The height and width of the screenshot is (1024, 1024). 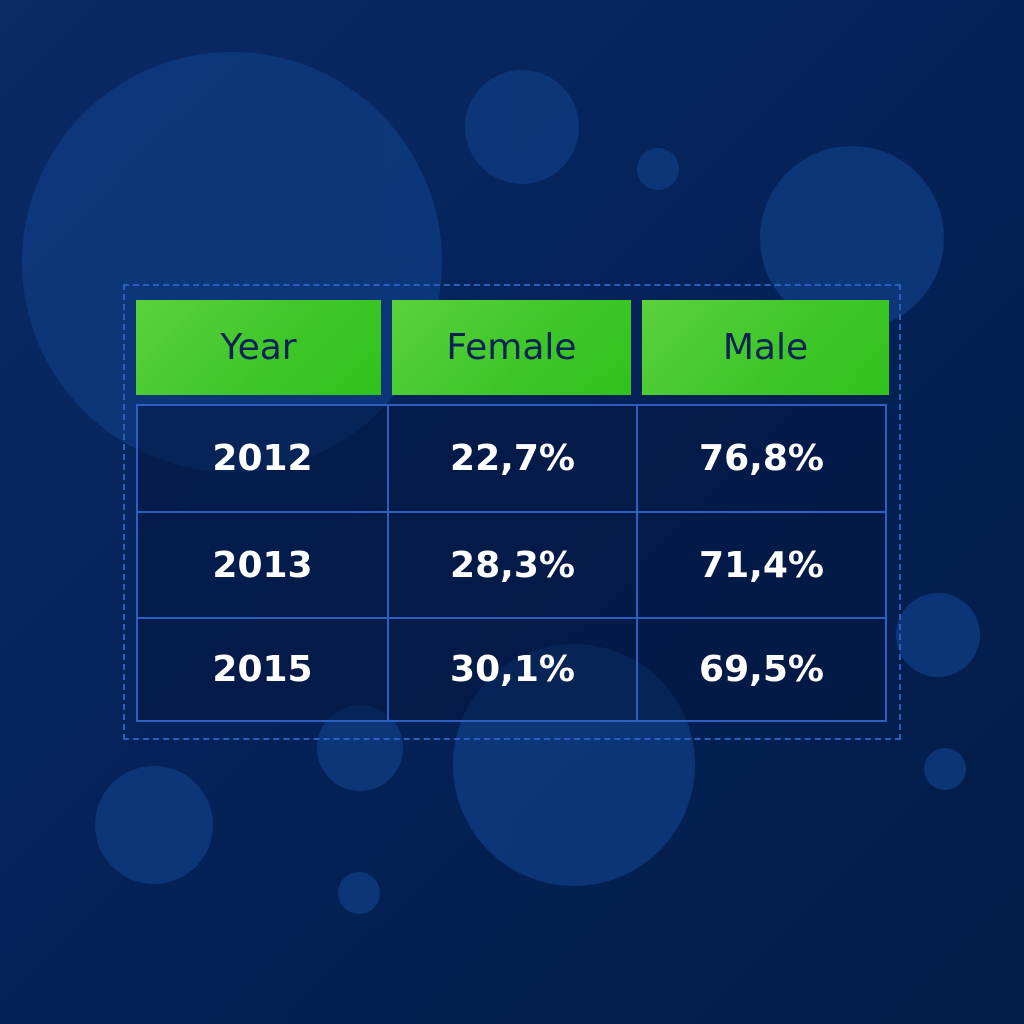 I want to click on table-cell-female: 28,3%, so click(x=512, y=565).